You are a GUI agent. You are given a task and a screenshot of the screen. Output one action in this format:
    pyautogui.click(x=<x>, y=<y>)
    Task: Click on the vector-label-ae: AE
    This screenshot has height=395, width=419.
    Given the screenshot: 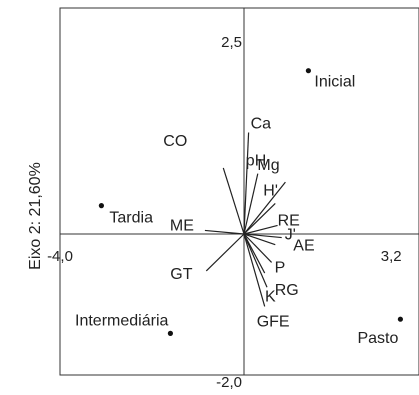 What is the action you would take?
    pyautogui.click(x=303, y=246)
    